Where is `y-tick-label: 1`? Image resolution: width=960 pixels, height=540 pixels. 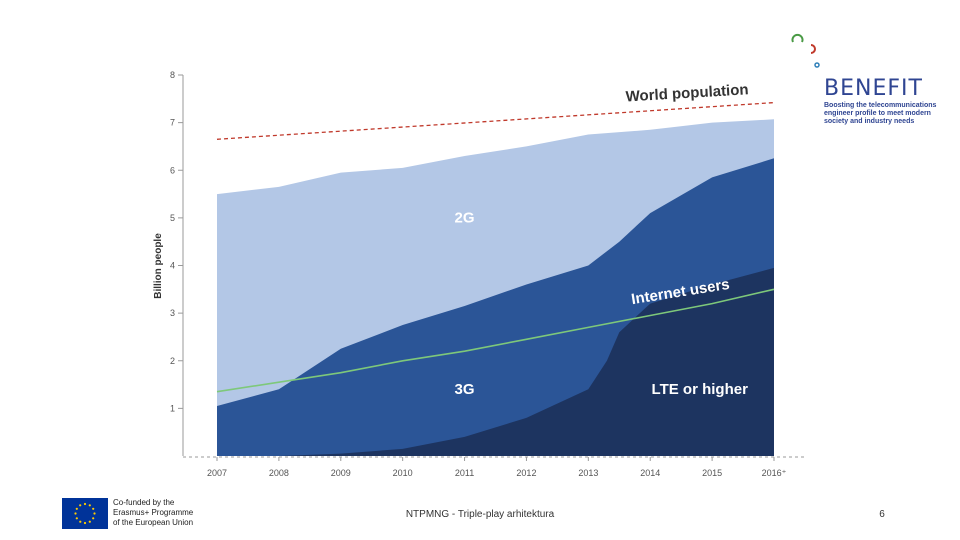 y-tick-label: 1 is located at coordinates (172, 408).